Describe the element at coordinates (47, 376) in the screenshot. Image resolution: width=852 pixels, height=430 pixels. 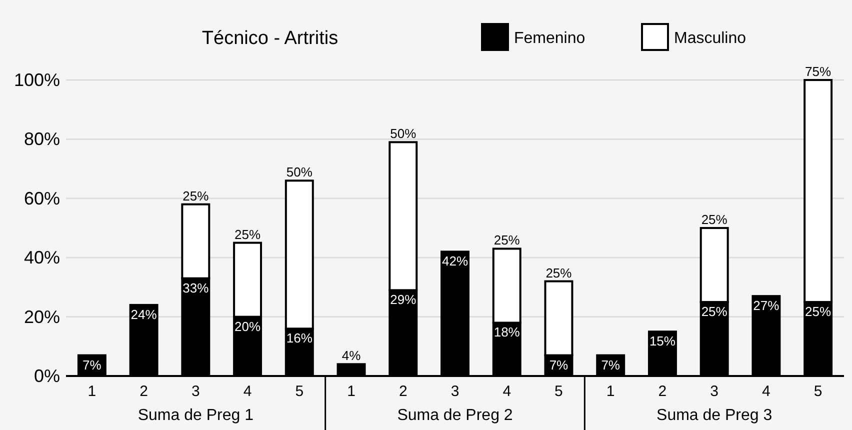
I see `y-tick-label: 0%` at that location.